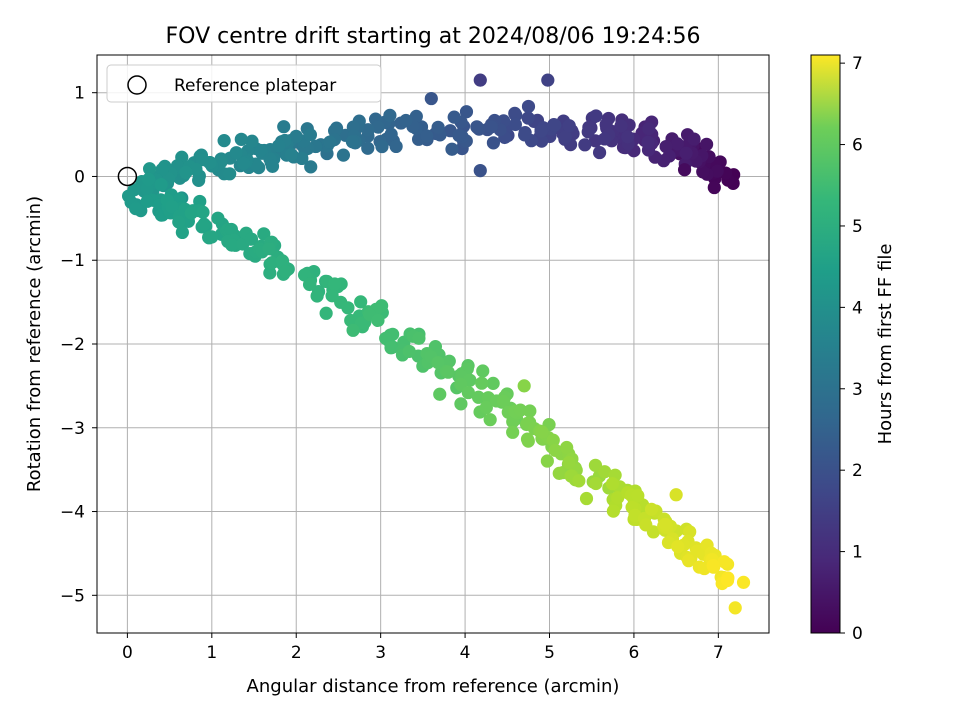  Describe the element at coordinates (72, 429) in the screenshot. I see `y-tick-label: −3` at that location.